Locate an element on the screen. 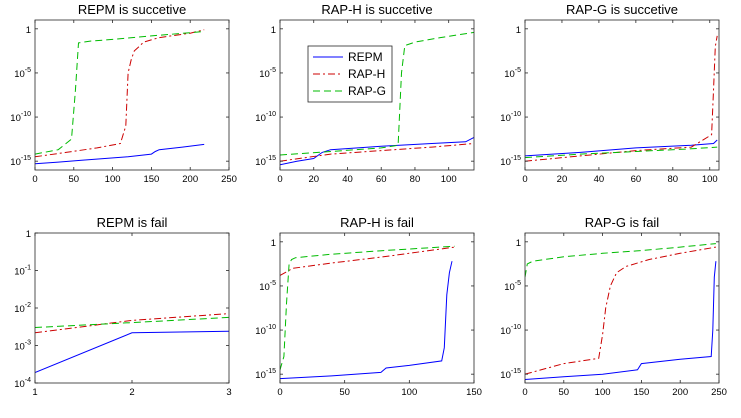  y-tick-label: 10⁻² is located at coordinates (22, 308).